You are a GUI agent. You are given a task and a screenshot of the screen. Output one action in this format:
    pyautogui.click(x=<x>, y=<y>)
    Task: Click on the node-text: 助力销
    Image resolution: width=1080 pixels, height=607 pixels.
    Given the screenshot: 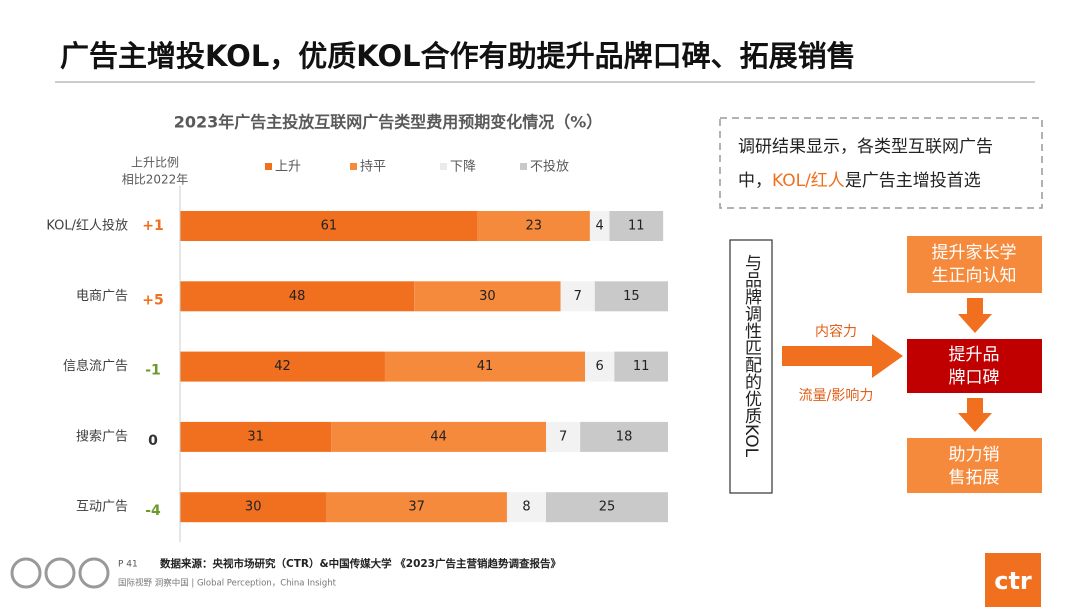 What is the action you would take?
    pyautogui.click(x=974, y=455)
    